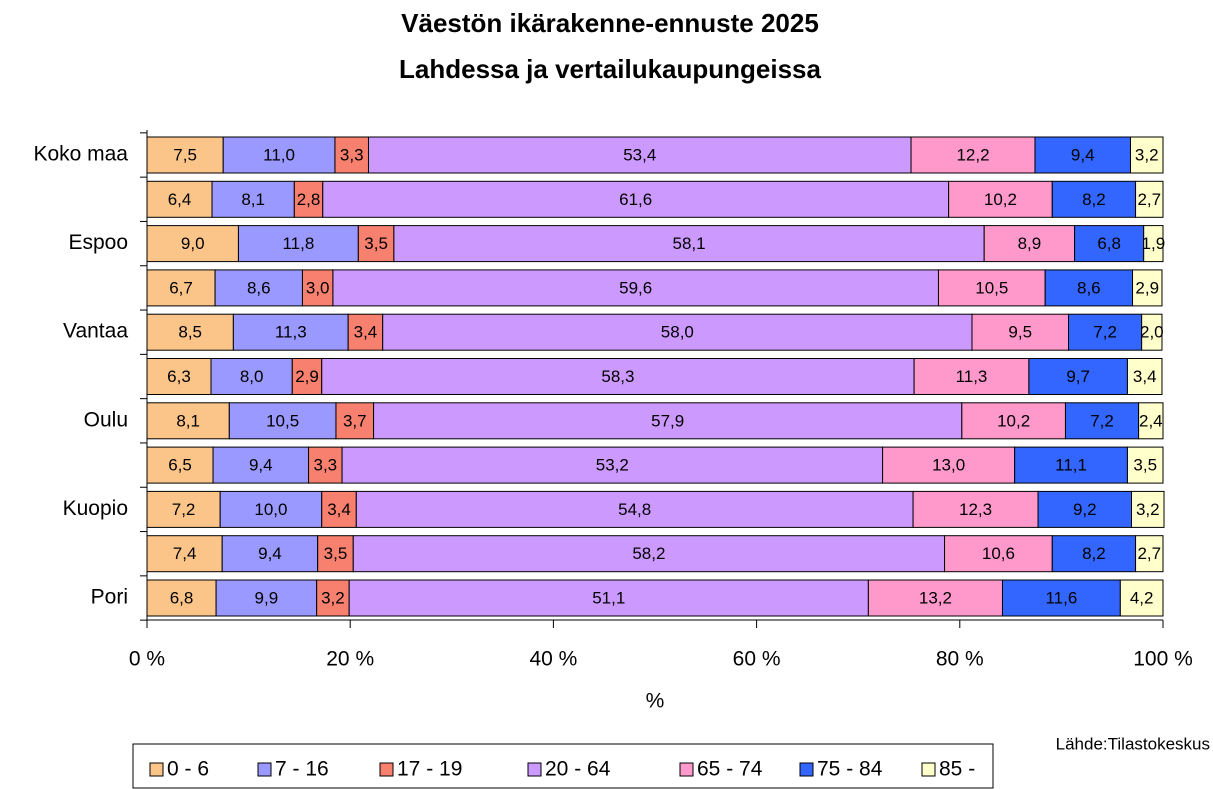 Image resolution: width=1213 pixels, height=789 pixels. Describe the element at coordinates (261, 465) in the screenshot. I see `value-label: 9,4` at that location.